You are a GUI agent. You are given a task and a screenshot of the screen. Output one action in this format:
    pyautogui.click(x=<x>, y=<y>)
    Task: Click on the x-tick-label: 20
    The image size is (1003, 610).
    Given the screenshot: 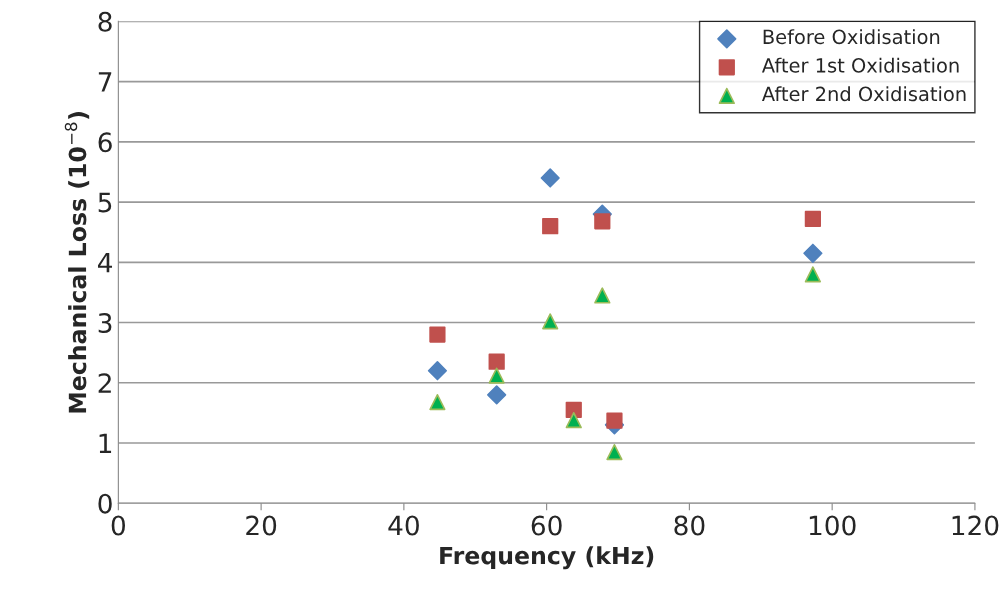 What is the action you would take?
    pyautogui.click(x=261, y=525)
    